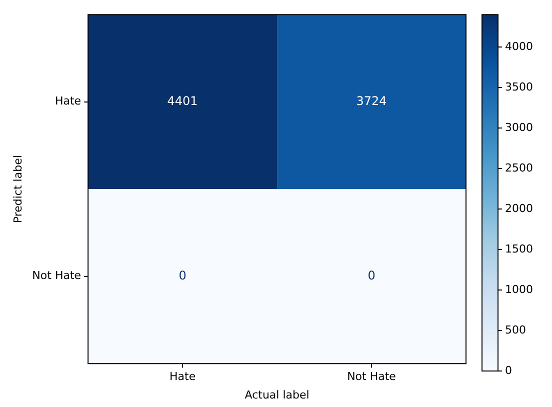  Describe the element at coordinates (519, 46) in the screenshot. I see `color-bar-label: 4000` at that location.